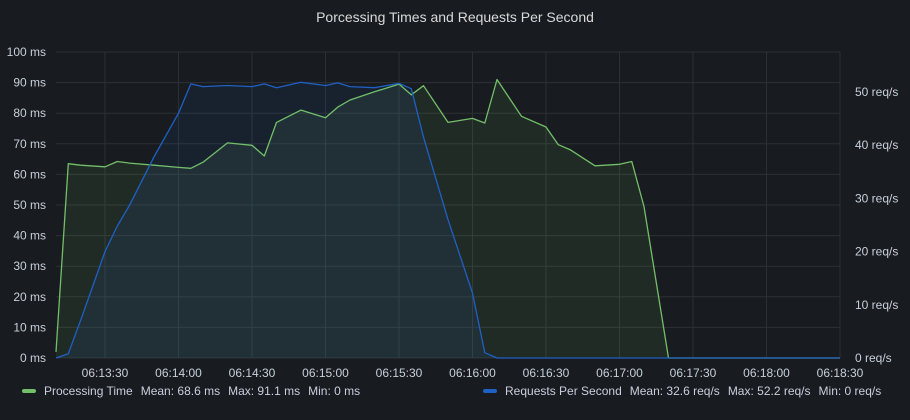 The width and height of the screenshot is (910, 420). Describe the element at coordinates (334, 391) in the screenshot. I see `legend-stat-min-processing: Min: 0 ms` at that location.